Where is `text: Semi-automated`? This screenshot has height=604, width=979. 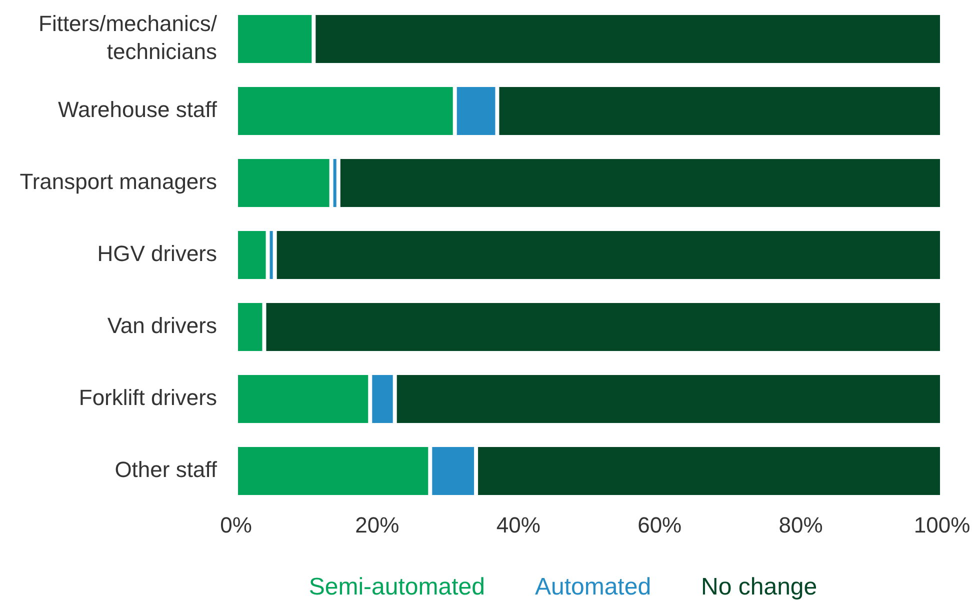
text: Semi-automated is located at coordinates (396, 587).